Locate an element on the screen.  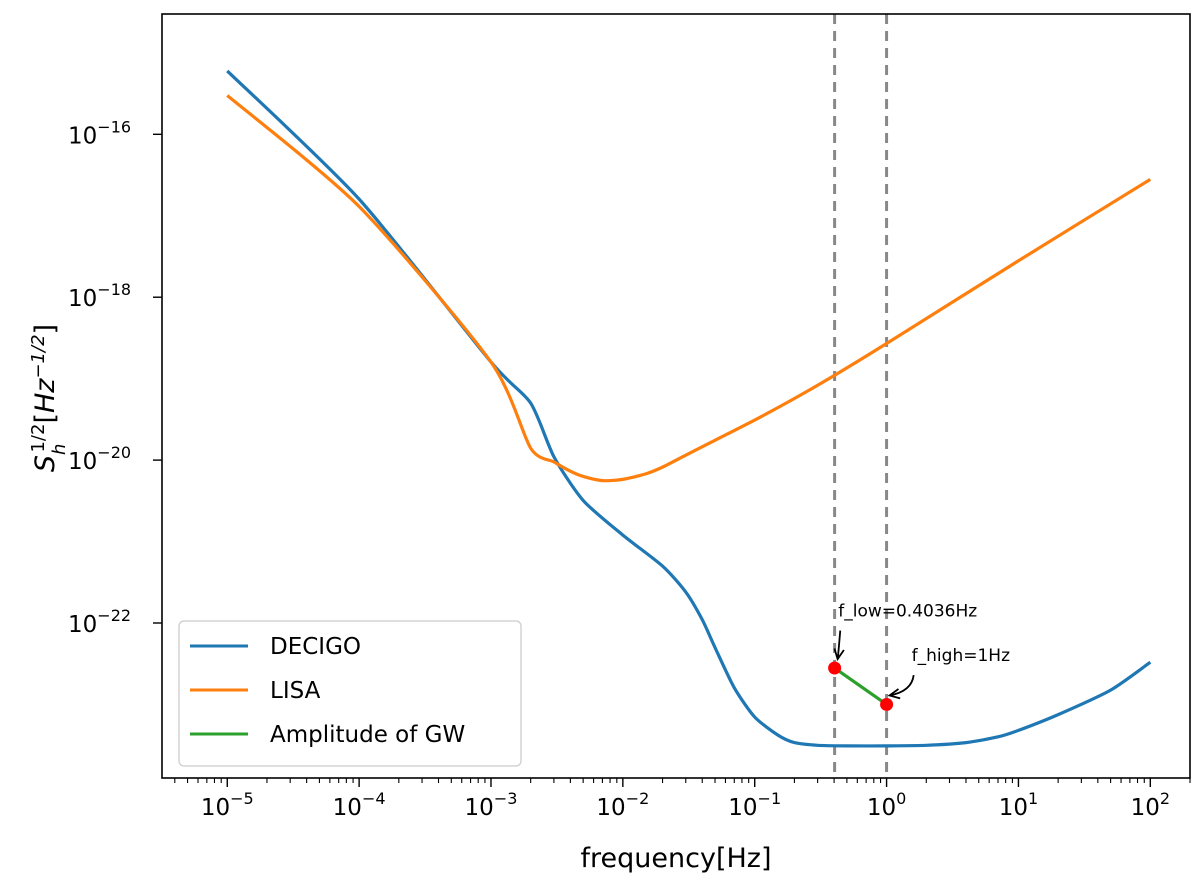
legend-box is located at coordinates (350, 693).